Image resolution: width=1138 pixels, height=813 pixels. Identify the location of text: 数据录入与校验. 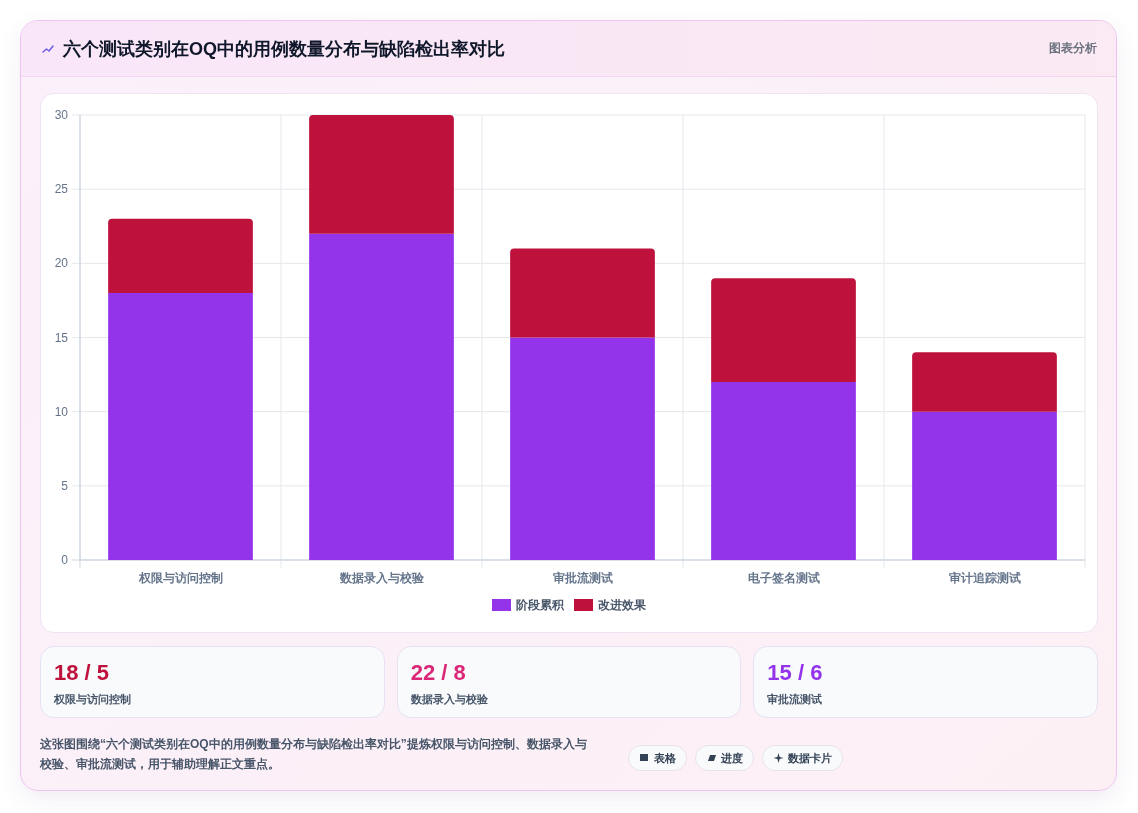
(449, 699).